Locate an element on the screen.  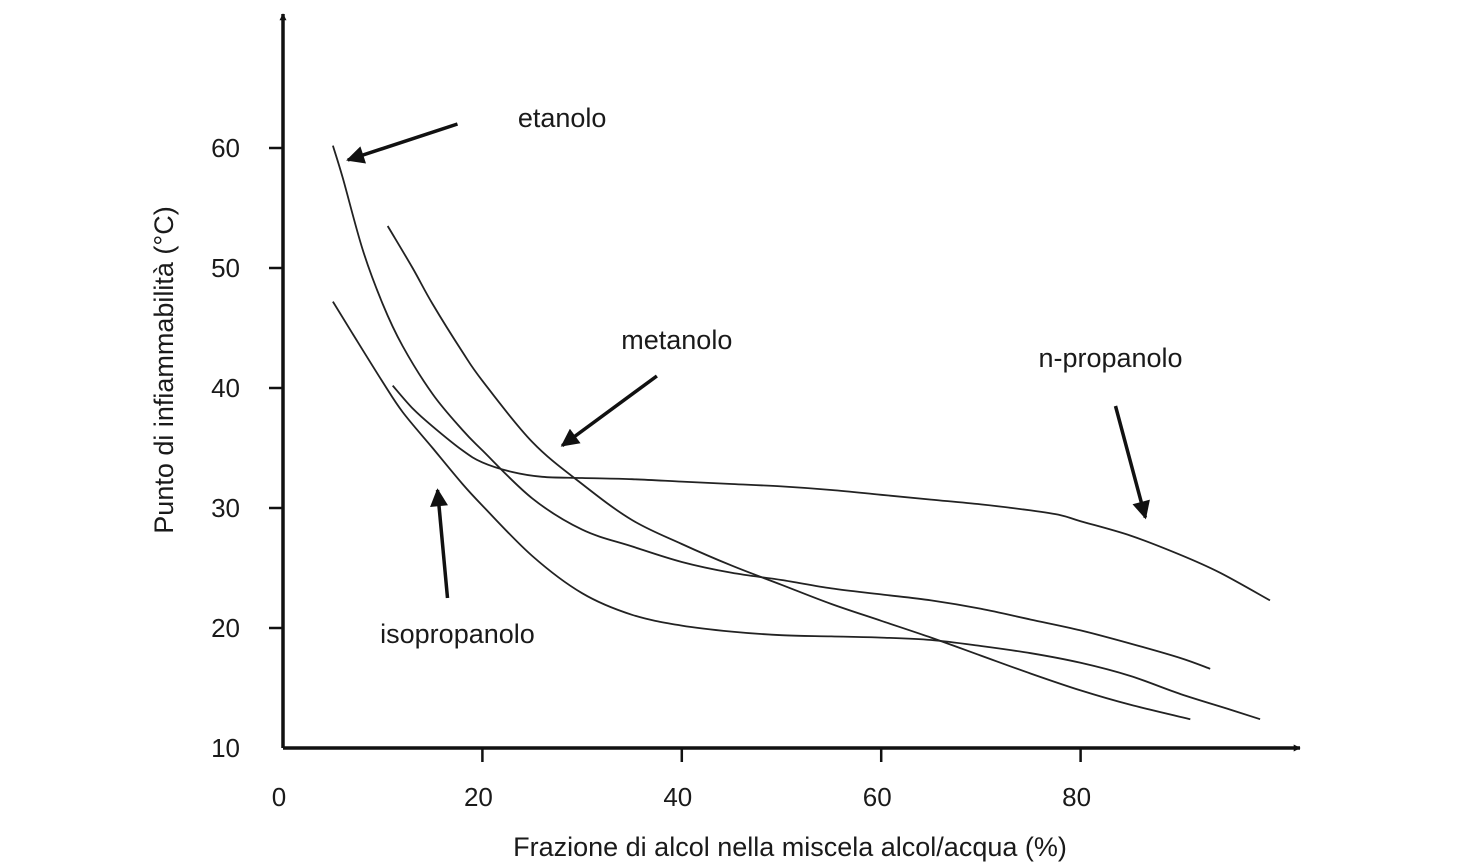
y-tick-label-60: 60 is located at coordinates (225, 148).